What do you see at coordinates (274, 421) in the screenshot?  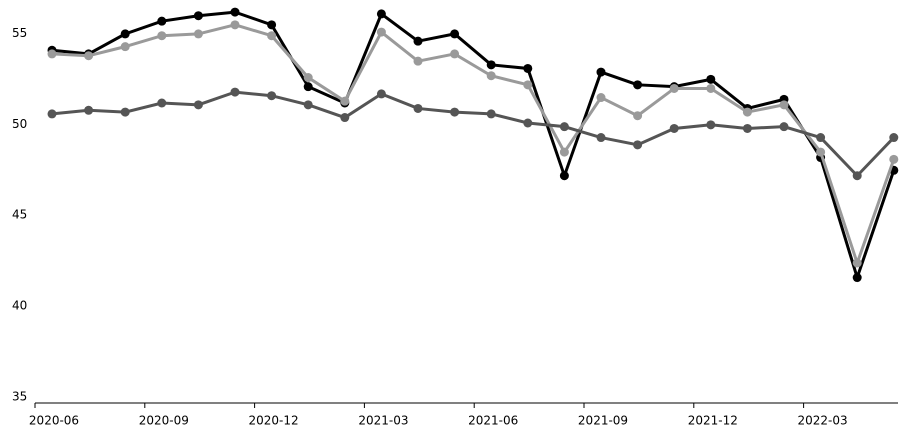 I see `x-tick-label: 2020-12` at bounding box center [274, 421].